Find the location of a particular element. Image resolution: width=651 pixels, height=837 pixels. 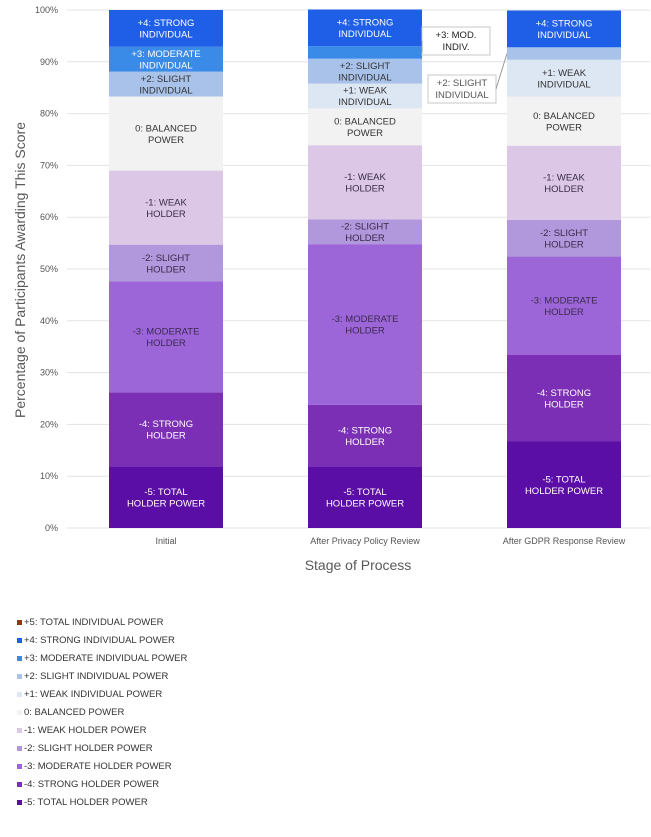

legend-label: +5: TOTAL INDIVIDUAL POWER is located at coordinates (94, 622).